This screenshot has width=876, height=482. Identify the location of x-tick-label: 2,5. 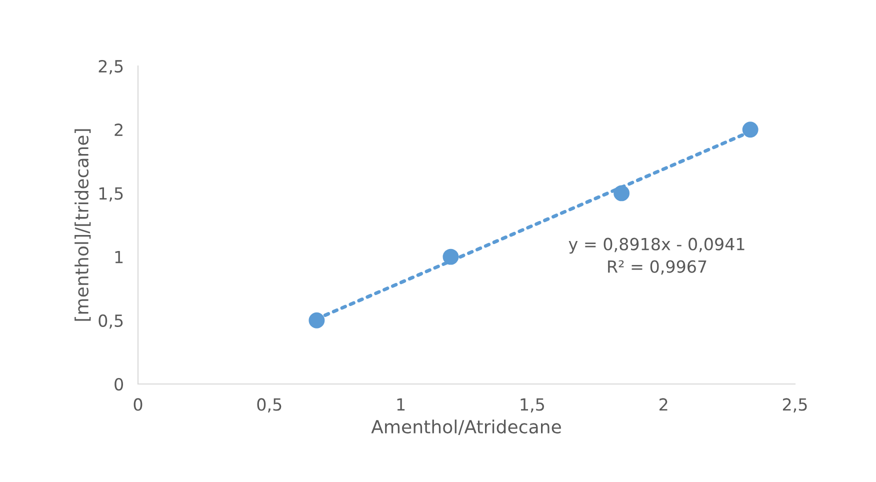
(794, 405).